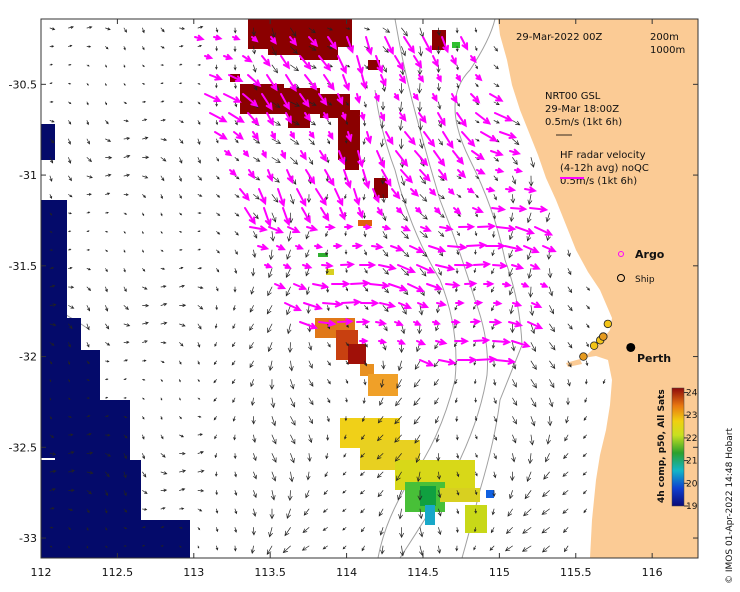 The width and height of the screenshot is (740, 592). What do you see at coordinates (118, 572) in the screenshot?
I see `x-tick-label: 112.5` at bounding box center [118, 572].